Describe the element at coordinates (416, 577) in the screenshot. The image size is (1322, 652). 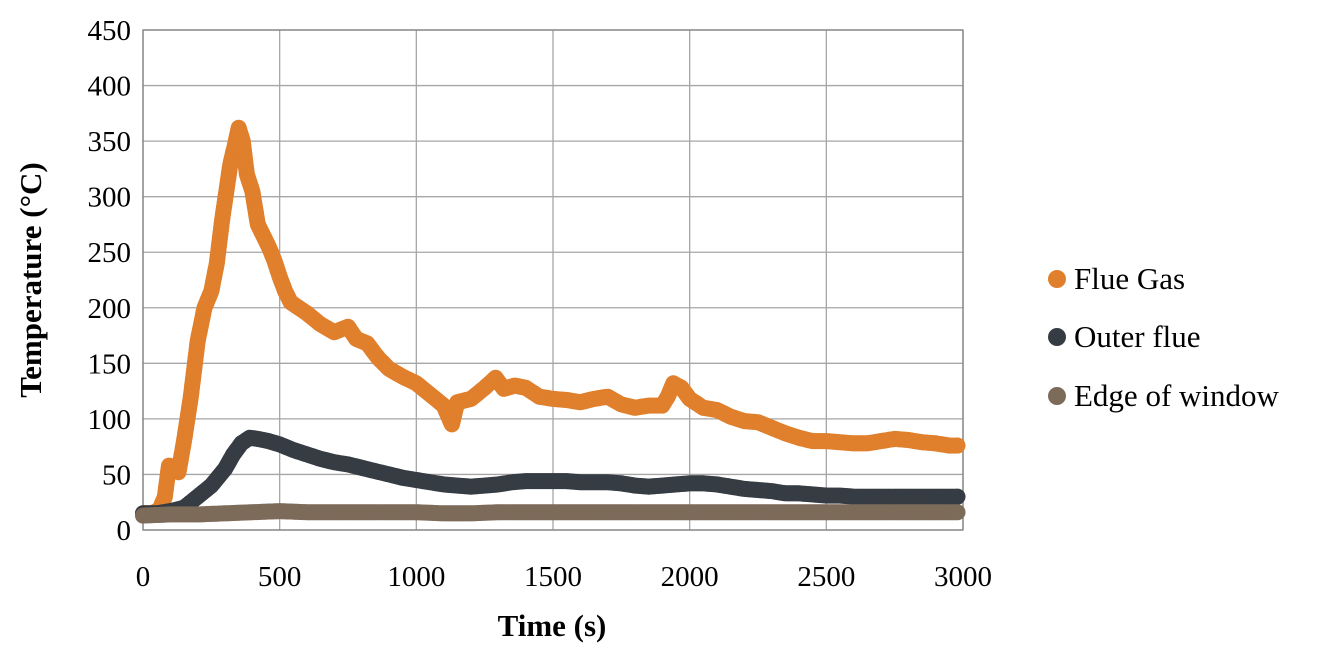
I see `x-tick-label: 1000` at that location.